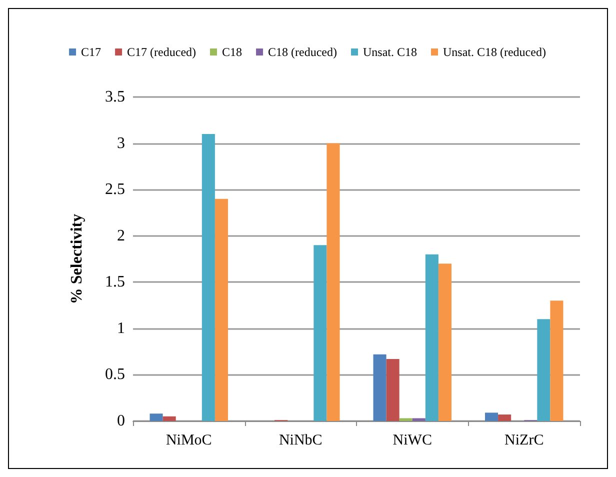  I want to click on legend-label: Unsat. C18, so click(389, 52).